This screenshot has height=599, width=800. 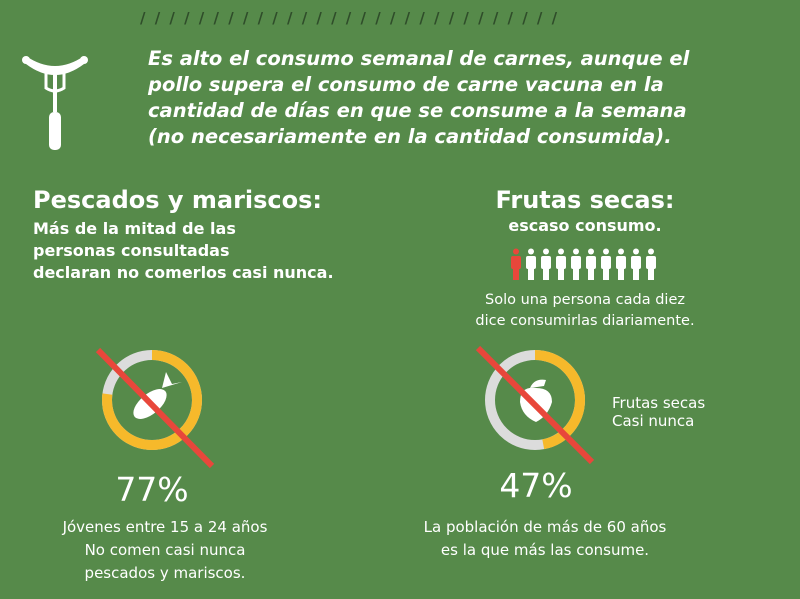 I want to click on subtitle-line: Más de la mitad de las, so click(x=134, y=228).